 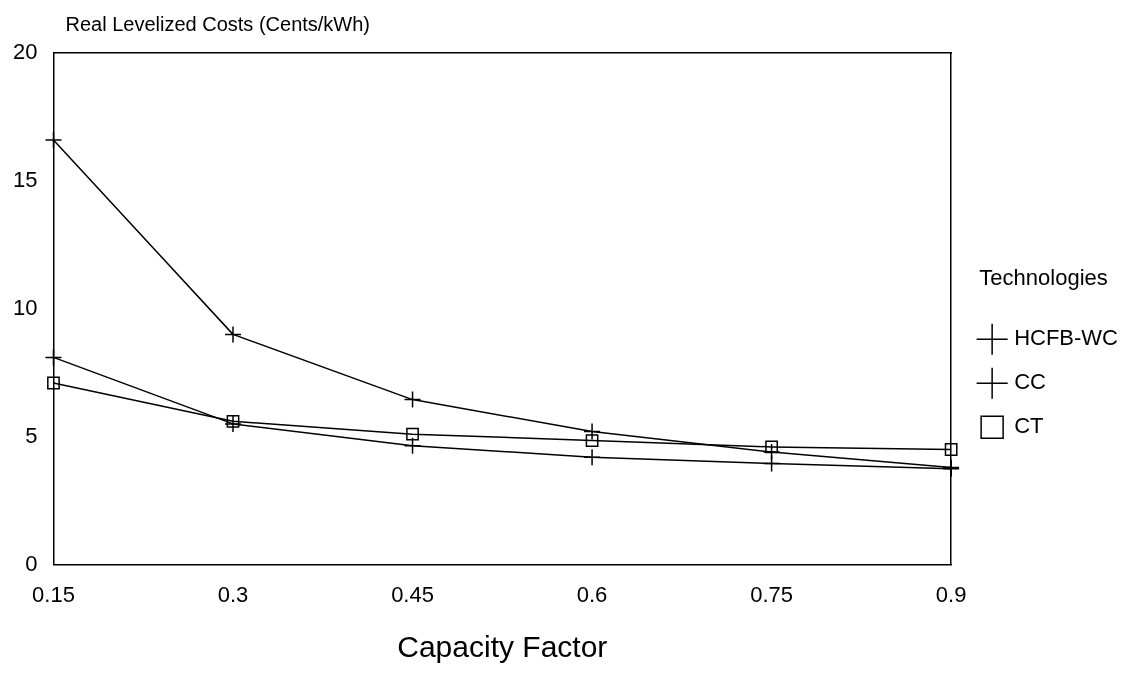 What do you see at coordinates (25, 179) in the screenshot?
I see `y-tick-label: 15` at bounding box center [25, 179].